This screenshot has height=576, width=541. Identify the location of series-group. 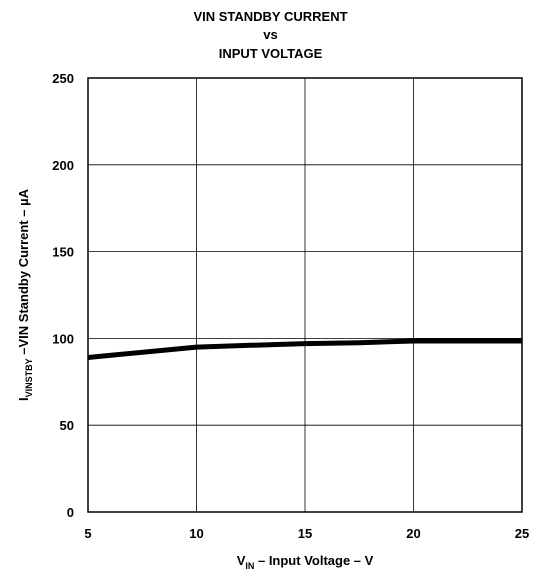
(304, 349).